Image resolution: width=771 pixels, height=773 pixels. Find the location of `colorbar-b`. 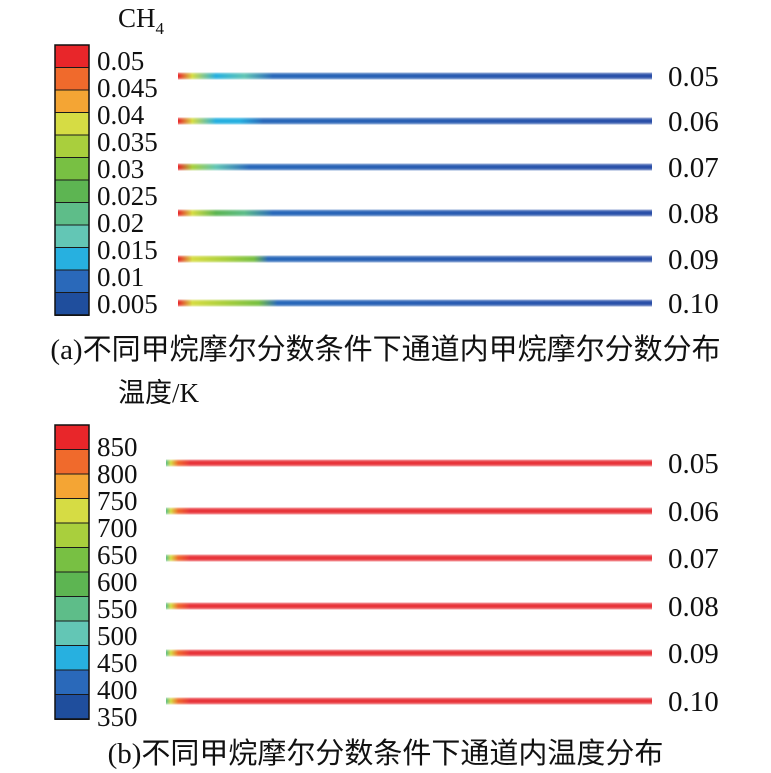

colorbar-b is located at coordinates (72, 572).